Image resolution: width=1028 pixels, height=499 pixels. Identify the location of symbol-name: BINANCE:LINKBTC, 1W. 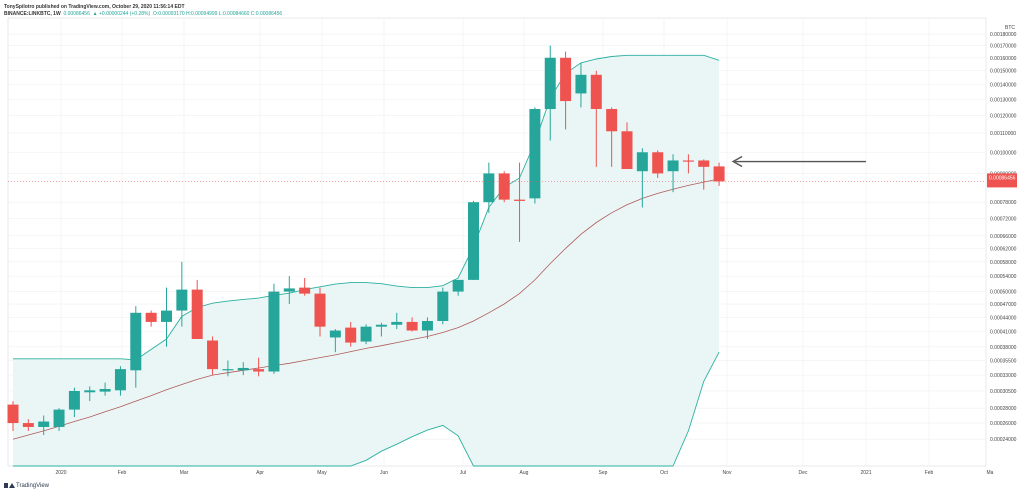
(32, 14).